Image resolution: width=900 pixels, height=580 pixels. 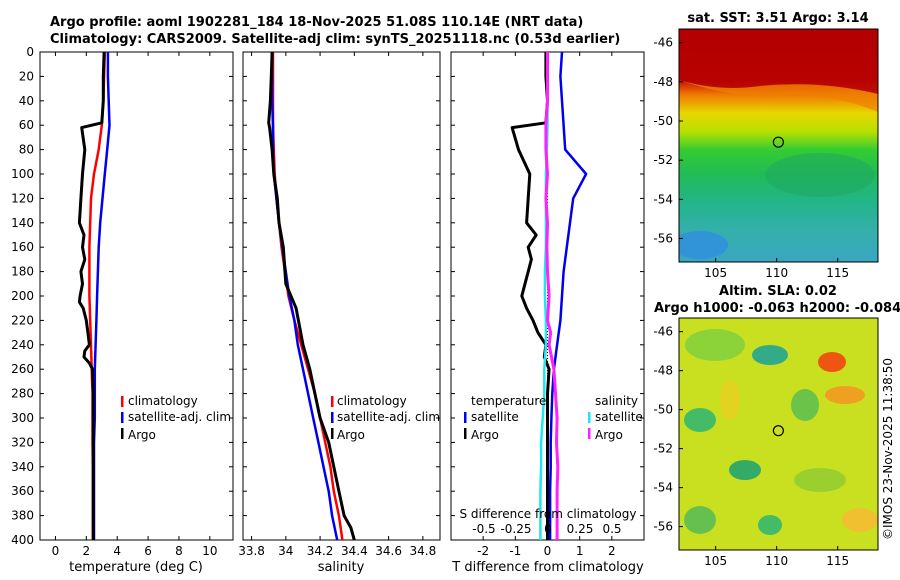 I want to click on y-tick-label: 0, so click(x=30, y=52).